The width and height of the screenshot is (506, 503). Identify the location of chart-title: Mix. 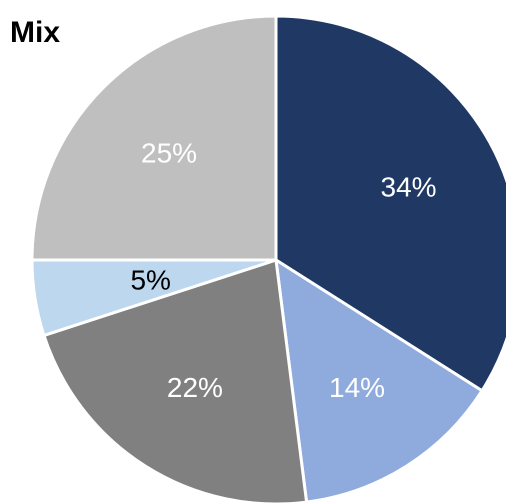
(35, 32).